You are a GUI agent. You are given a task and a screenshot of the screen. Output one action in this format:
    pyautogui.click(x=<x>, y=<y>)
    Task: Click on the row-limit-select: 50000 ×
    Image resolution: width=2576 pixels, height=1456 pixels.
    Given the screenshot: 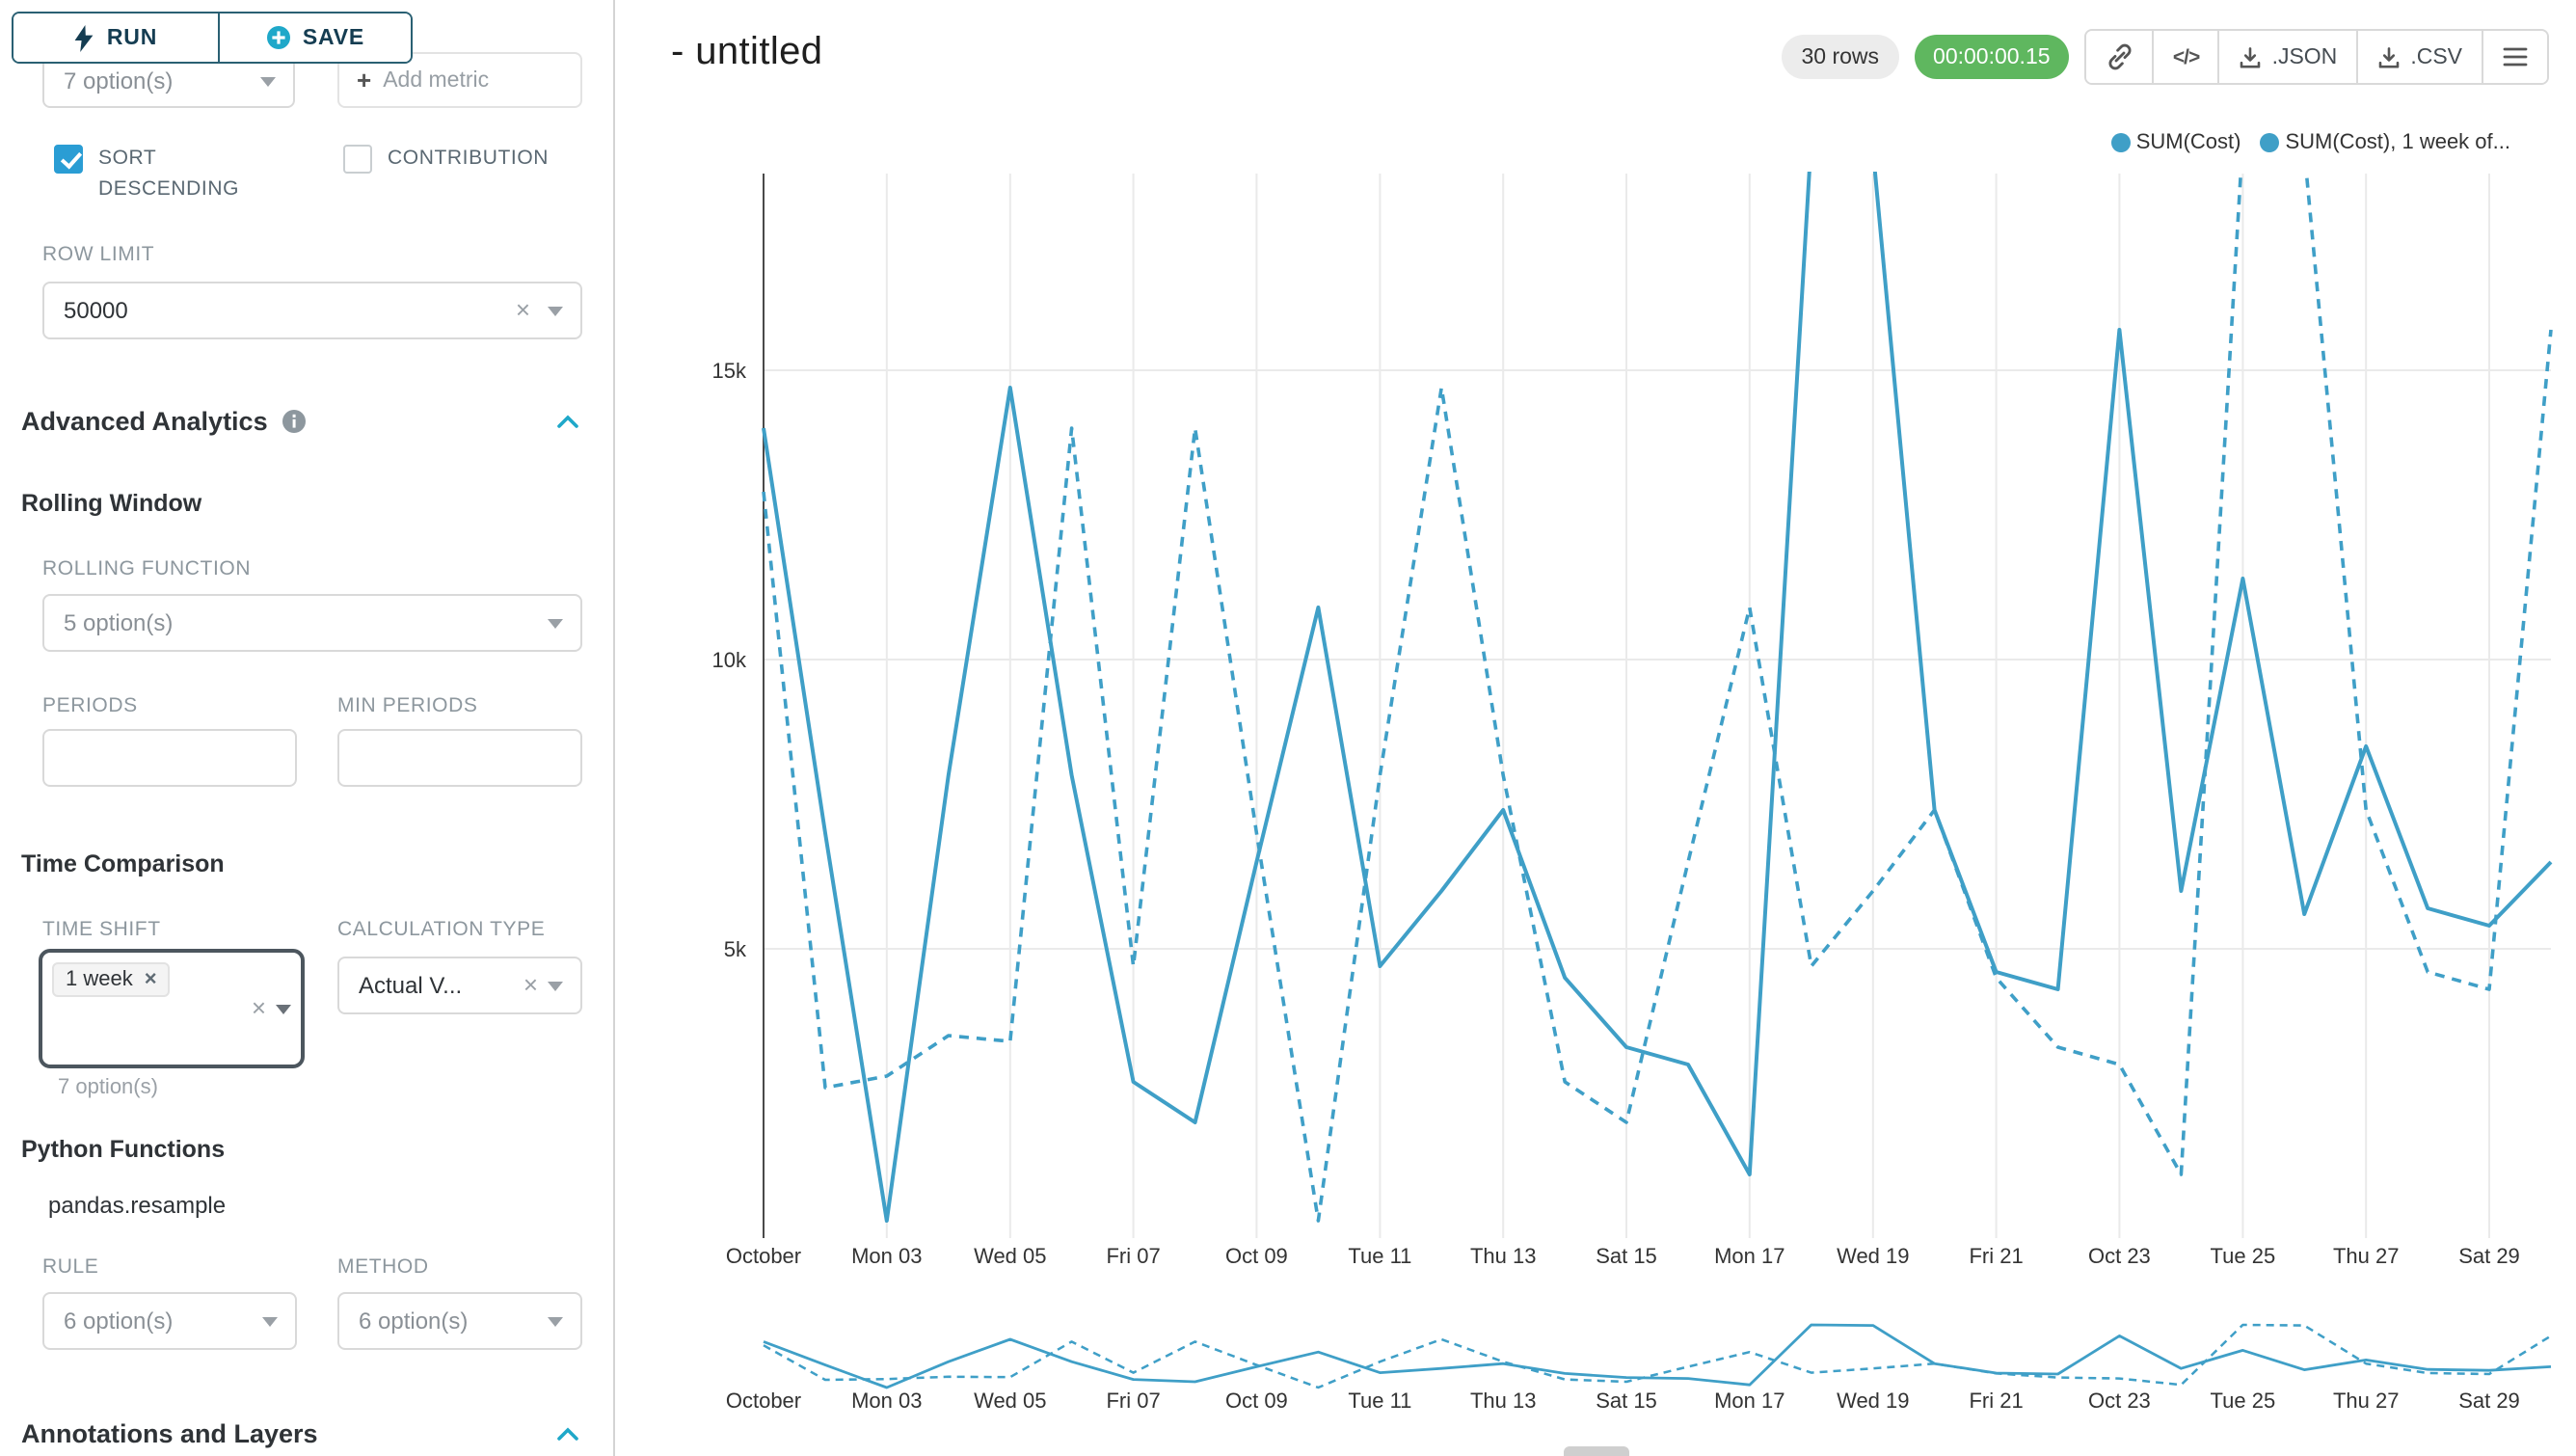 What is the action you would take?
    pyautogui.click(x=312, y=311)
    